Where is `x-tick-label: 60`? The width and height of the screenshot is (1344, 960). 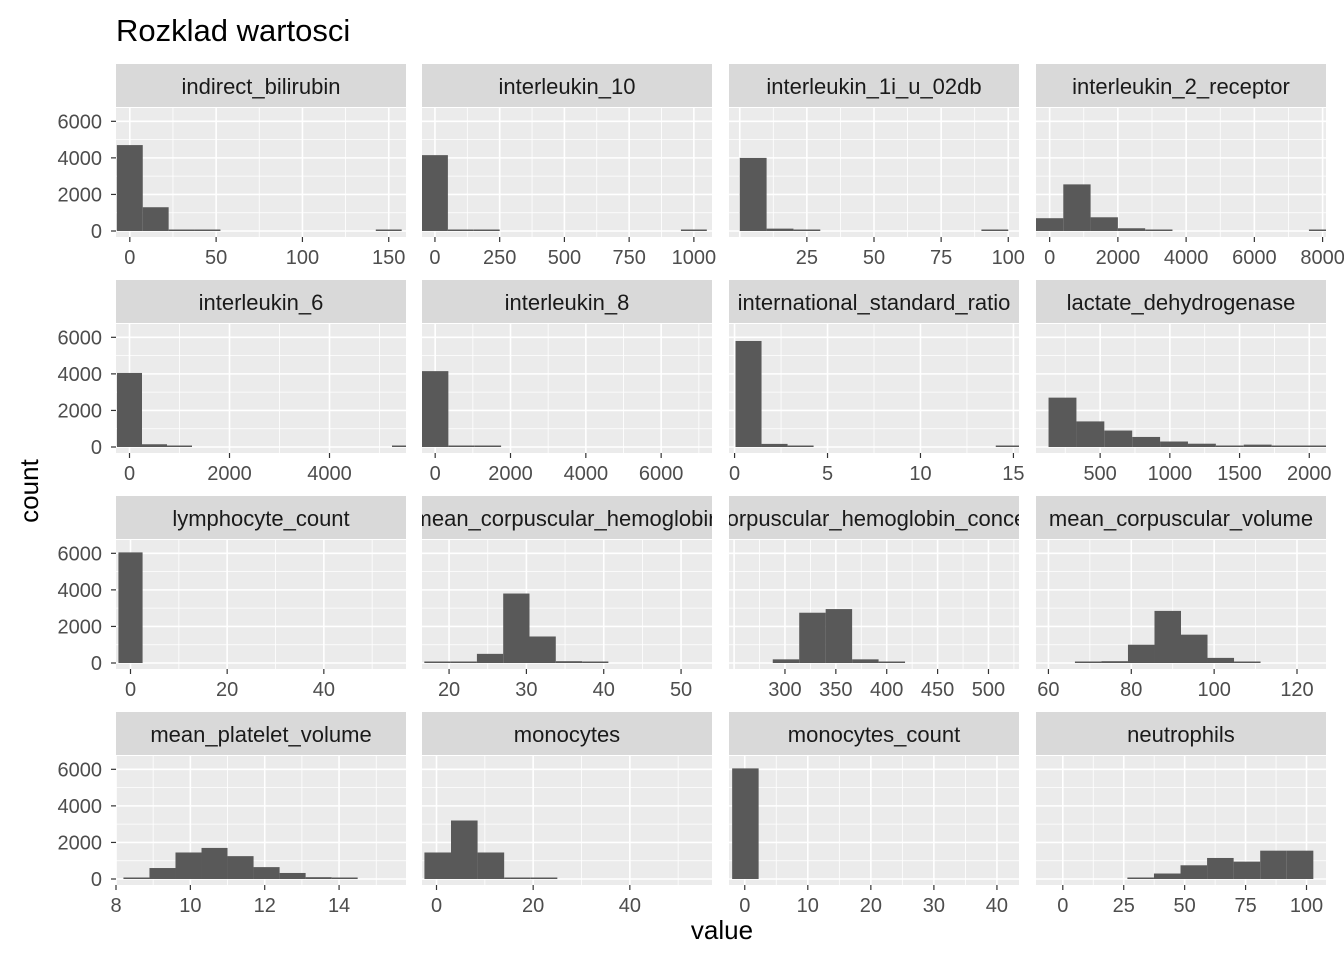 x-tick-label: 60 is located at coordinates (1048, 690).